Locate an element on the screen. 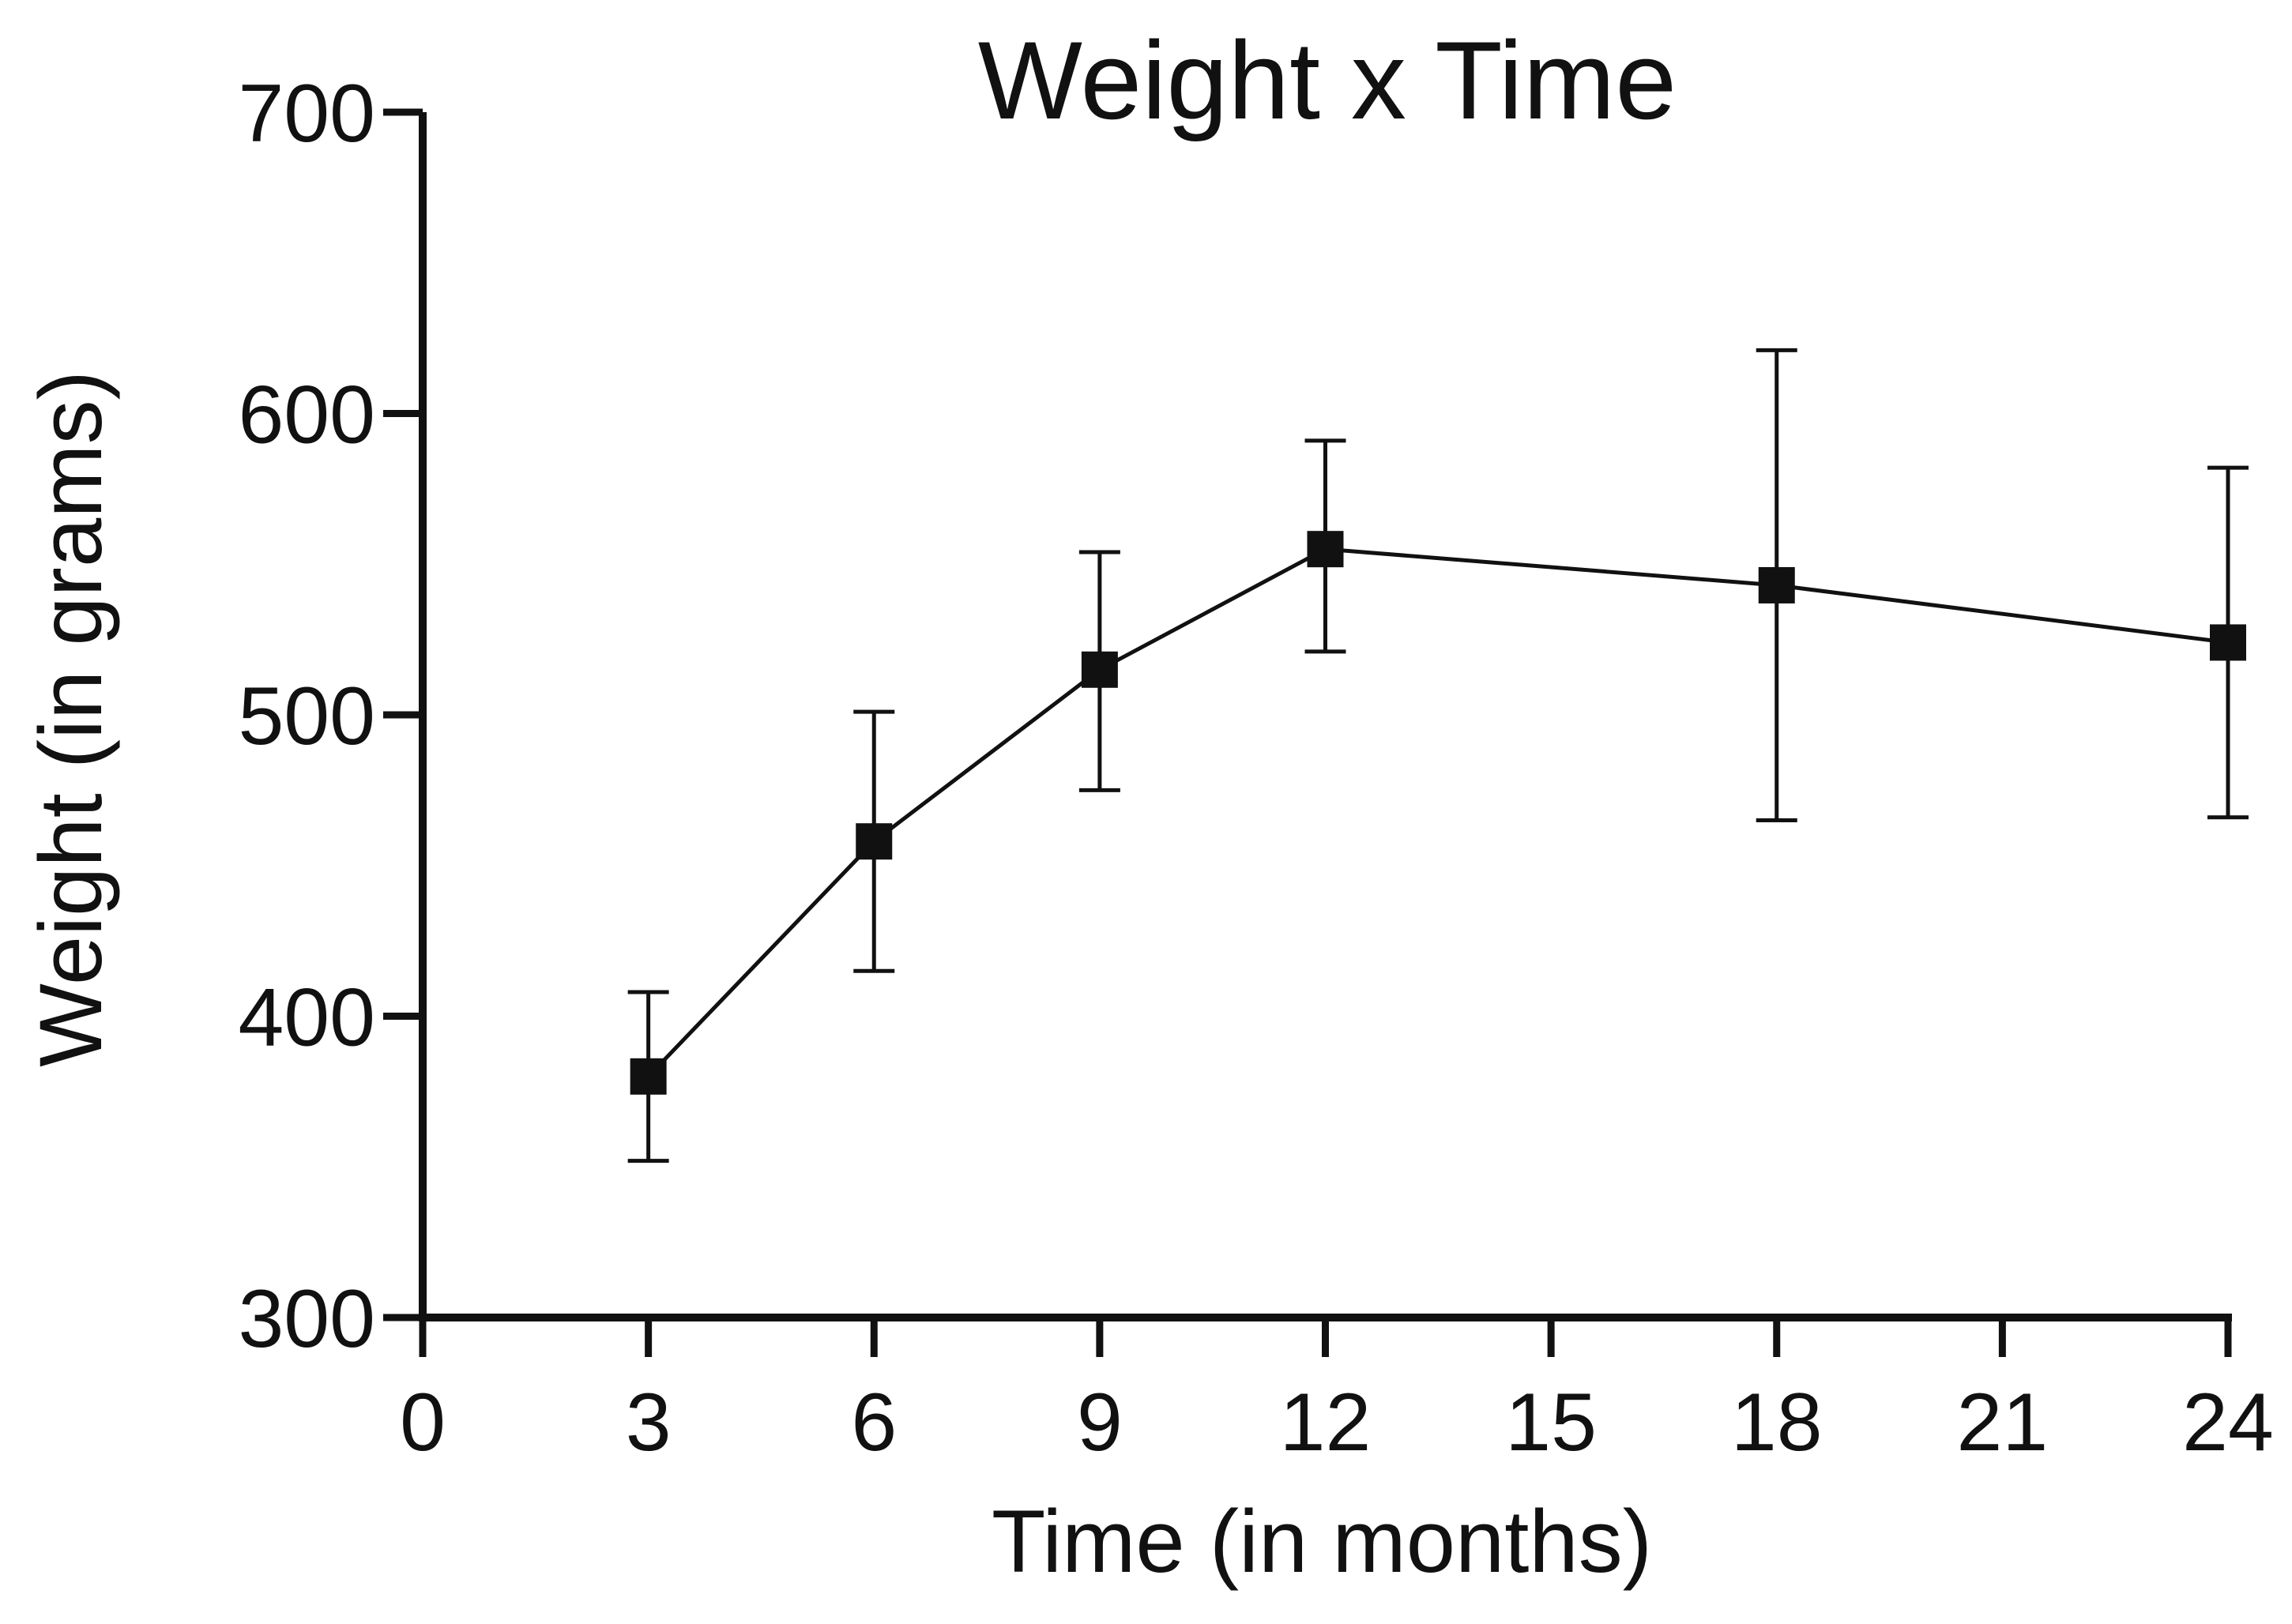 This screenshot has height=1624, width=2292. y-tick-label: 700 is located at coordinates (307, 114).